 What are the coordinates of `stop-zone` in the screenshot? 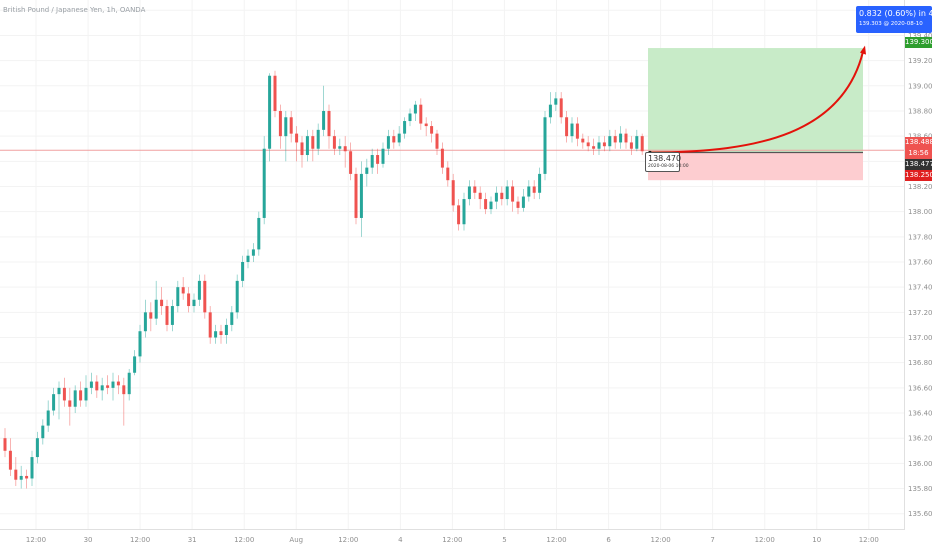 It's located at (755, 166).